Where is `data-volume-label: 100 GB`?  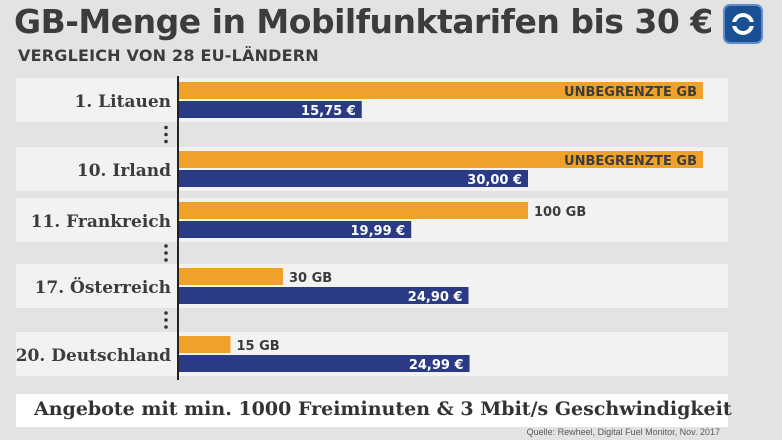 data-volume-label: 100 GB is located at coordinates (560, 212).